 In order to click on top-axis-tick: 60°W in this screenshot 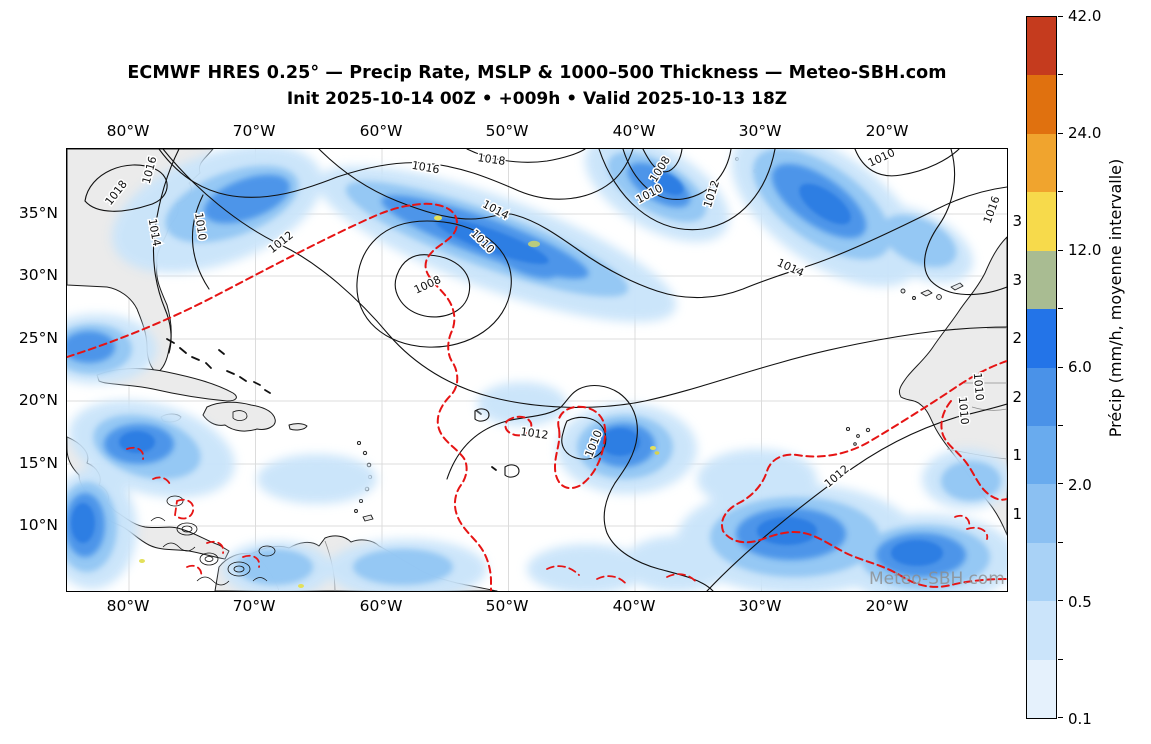, I will do `click(381, 131)`.